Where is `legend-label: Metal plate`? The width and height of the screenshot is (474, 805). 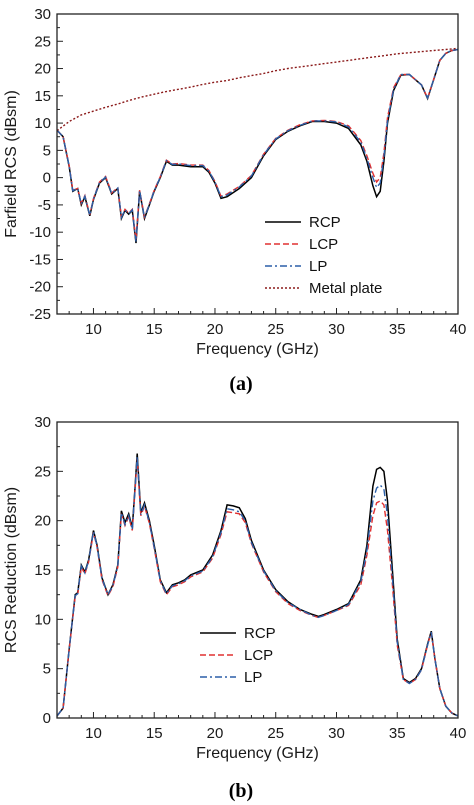
legend-label: Metal plate is located at coordinates (345, 288).